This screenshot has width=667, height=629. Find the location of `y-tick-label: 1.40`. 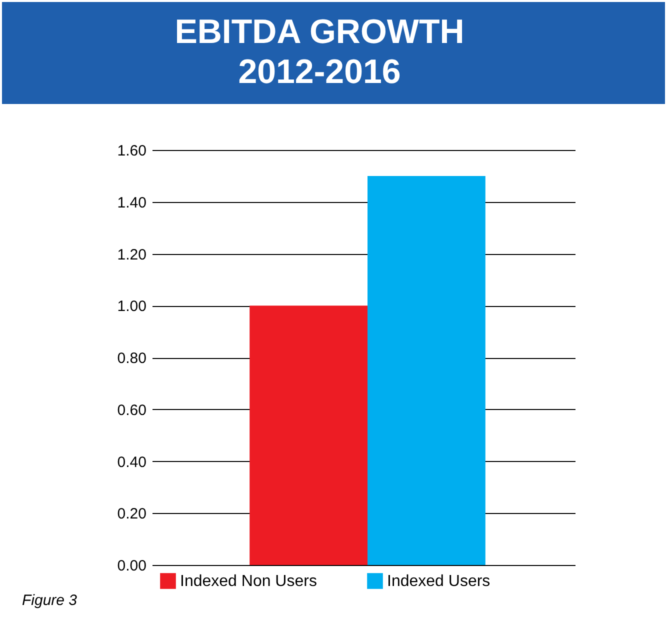

y-tick-label: 1.40 is located at coordinates (131, 203).